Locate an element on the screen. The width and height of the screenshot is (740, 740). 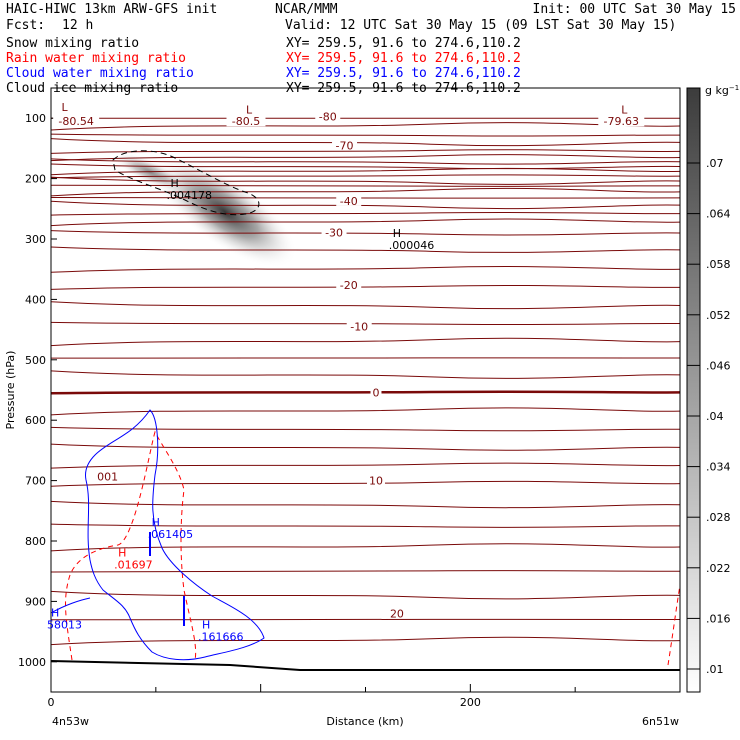
y-tick-label: 1000 is located at coordinates (32, 662).